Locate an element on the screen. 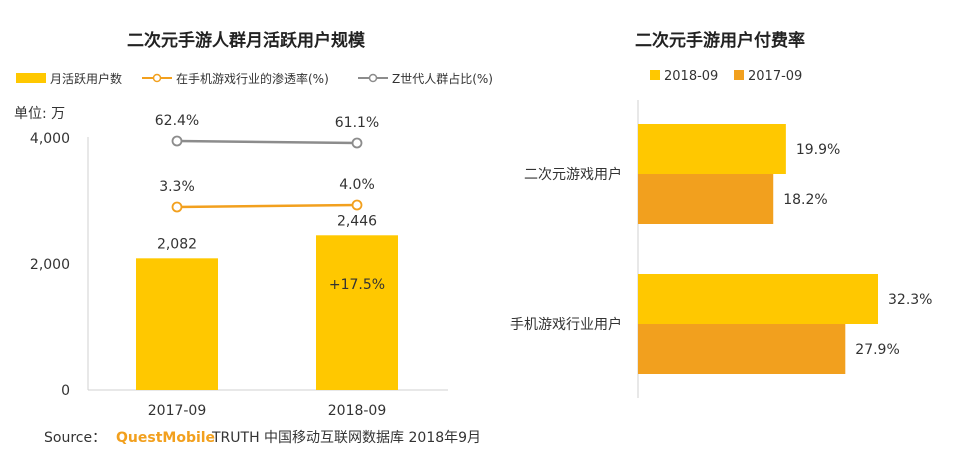  line-genz is located at coordinates (267, 142).